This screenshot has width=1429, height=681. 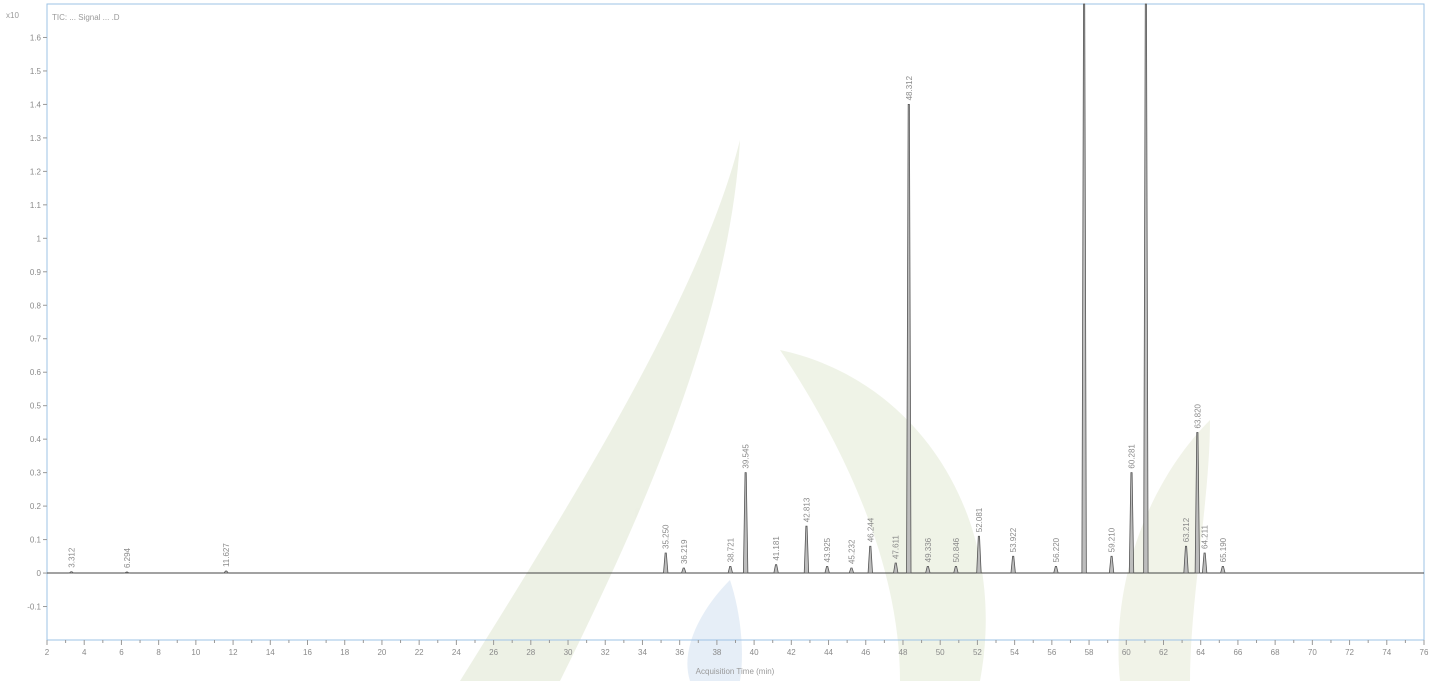 I want to click on peak-label: 39.545, so click(x=746, y=456).